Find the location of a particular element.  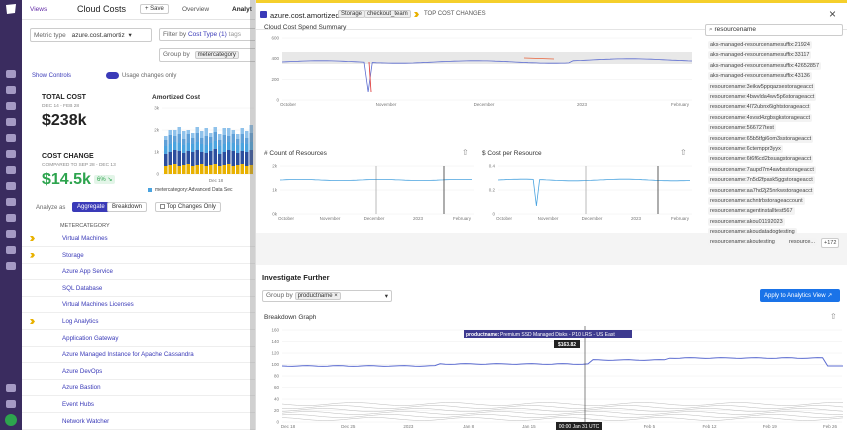

table-row: Network Watcher is located at coordinates (139, 422).